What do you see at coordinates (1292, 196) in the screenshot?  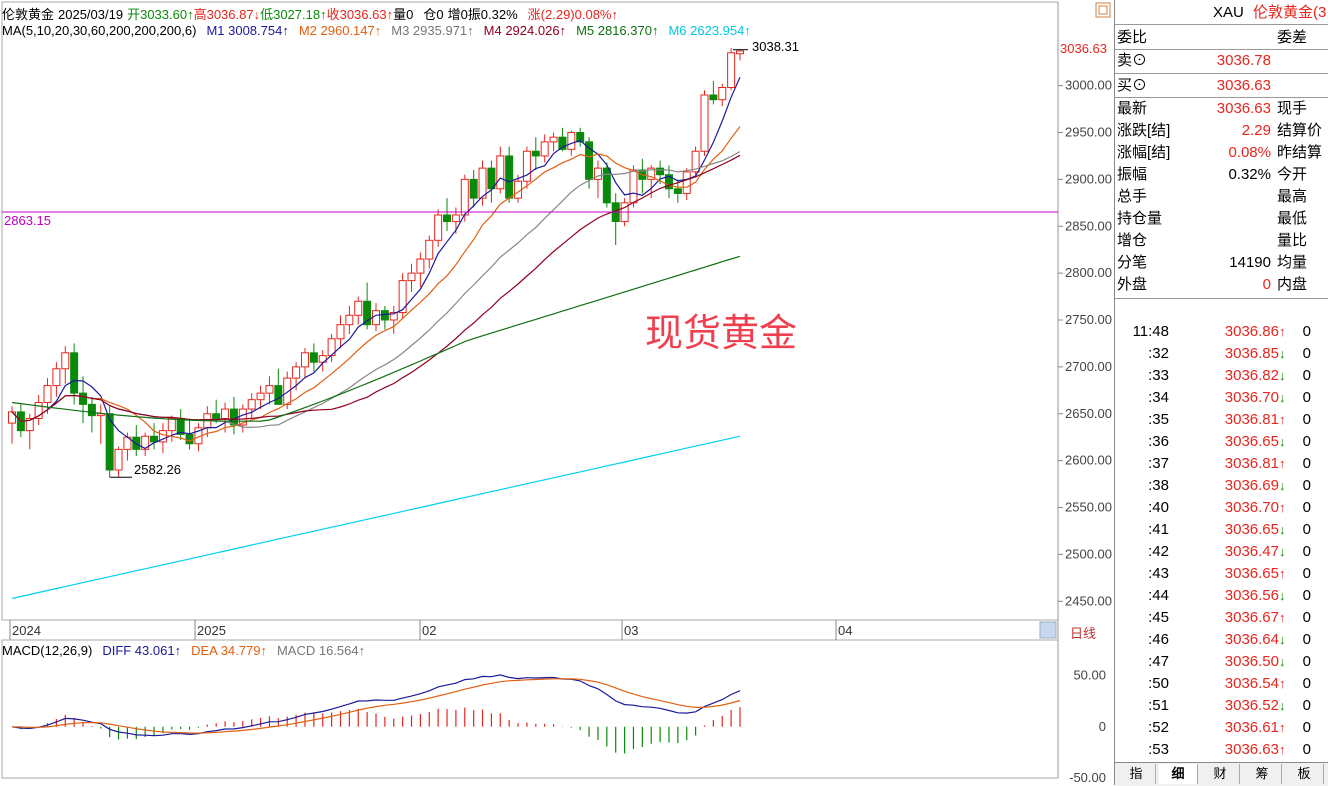 I see `stat-right-label: 最高` at bounding box center [1292, 196].